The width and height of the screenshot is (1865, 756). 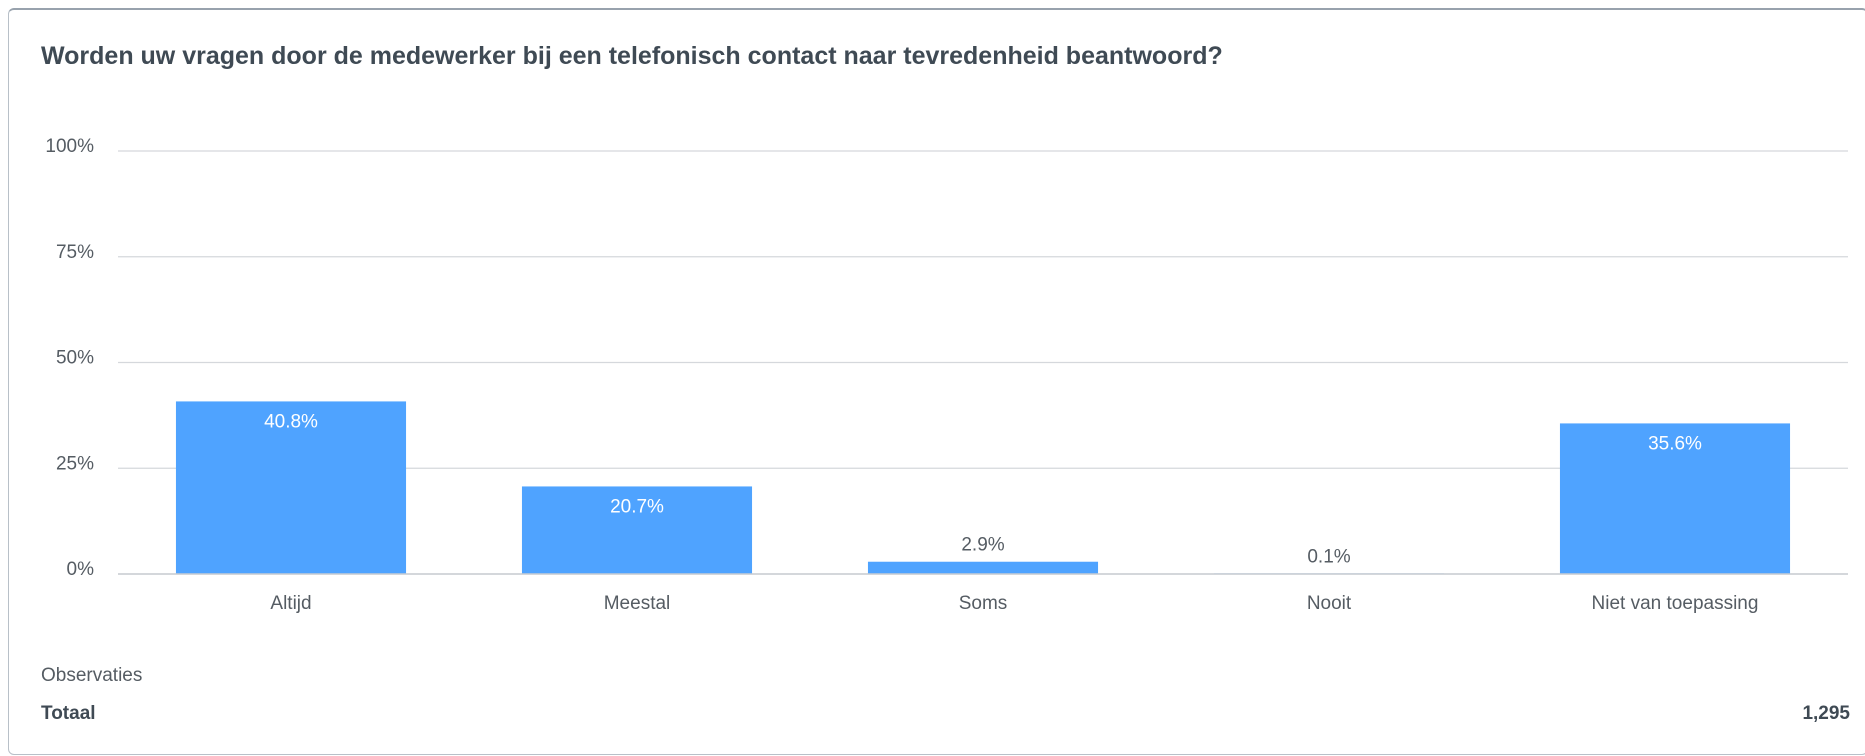 I want to click on y-tick-label: 25%, so click(x=75, y=463).